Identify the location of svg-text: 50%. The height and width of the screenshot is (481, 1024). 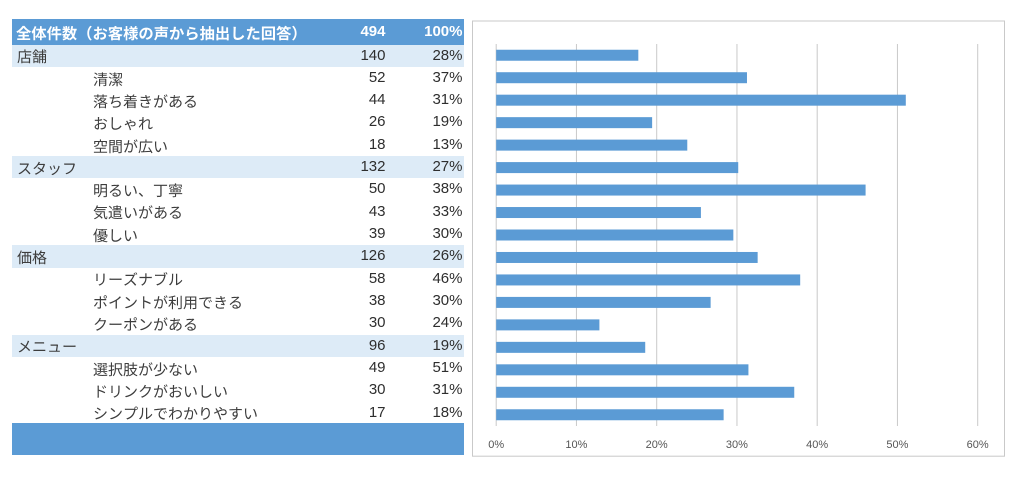
(897, 445).